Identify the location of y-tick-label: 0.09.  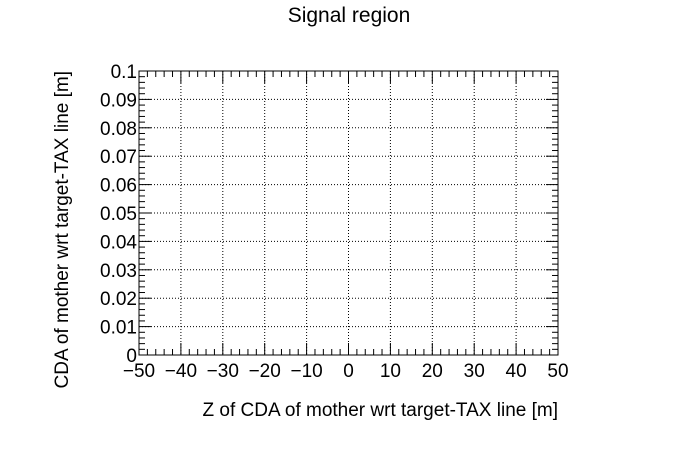
(118, 100).